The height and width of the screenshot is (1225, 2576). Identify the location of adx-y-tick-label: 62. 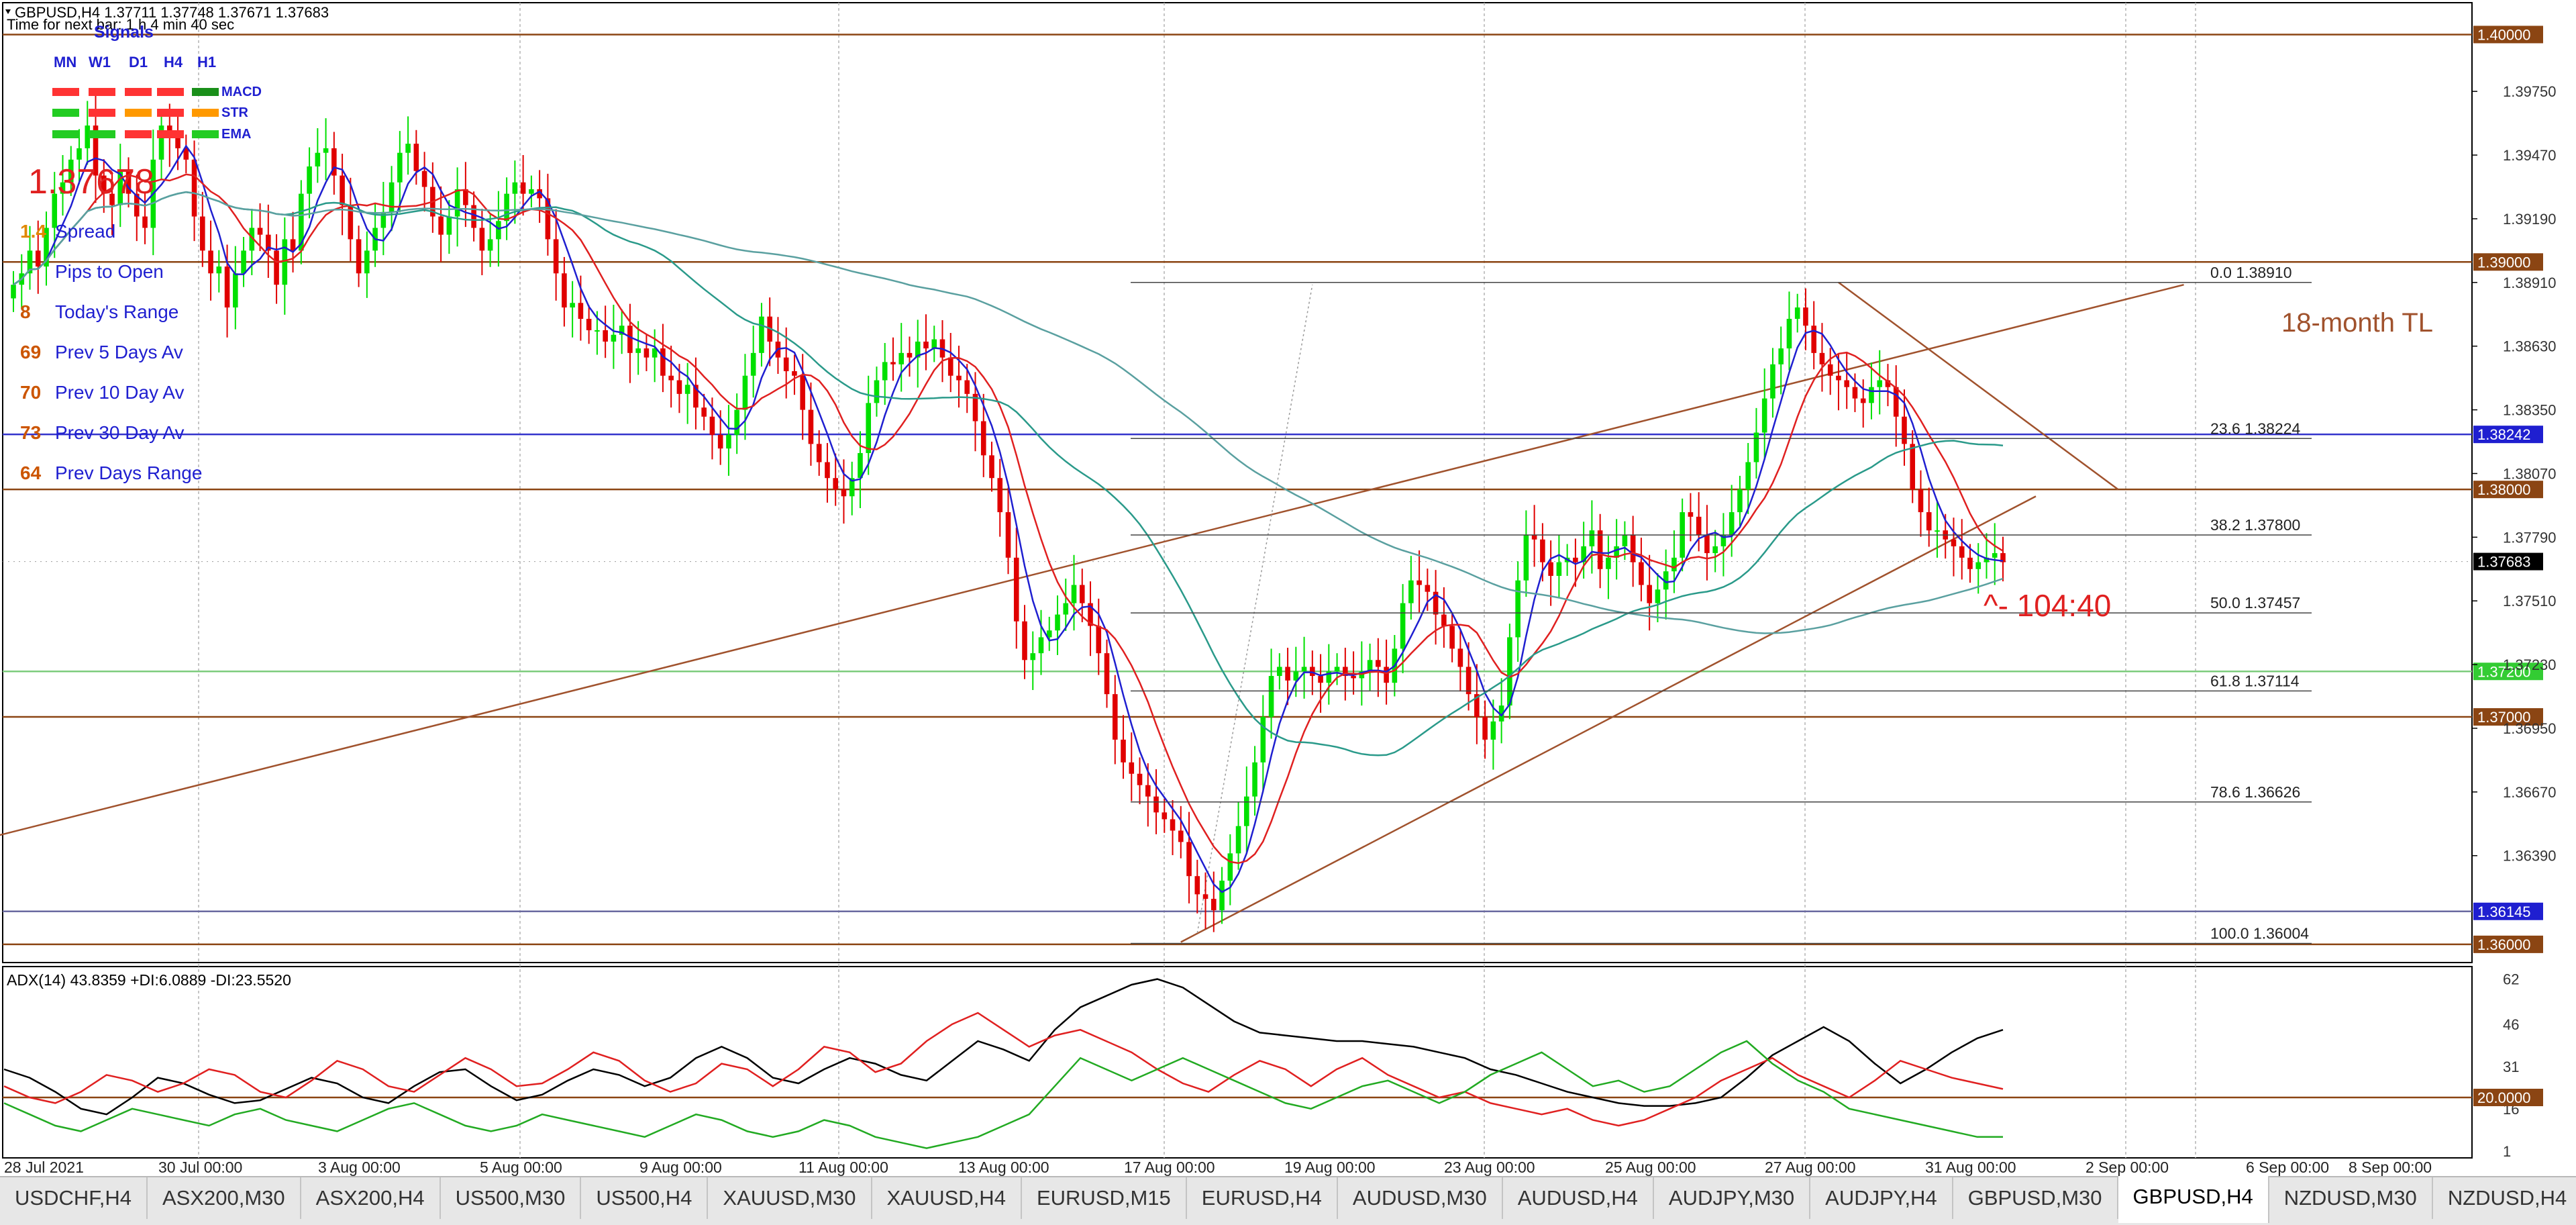
(2511, 980).